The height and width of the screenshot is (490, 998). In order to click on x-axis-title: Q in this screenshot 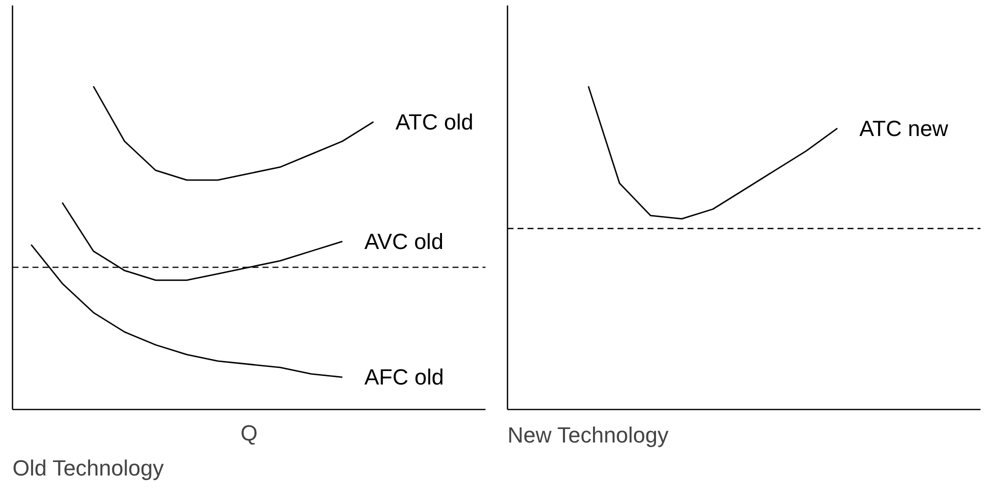, I will do `click(249, 433)`.